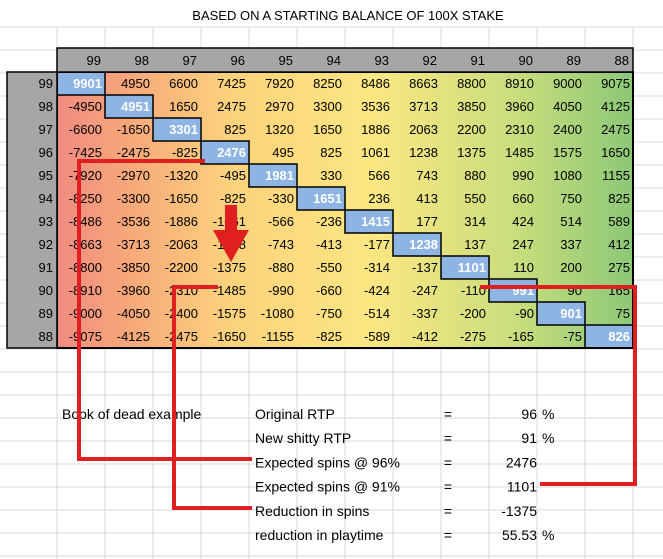 The image size is (663, 559). I want to click on summary-value: 1101, so click(522, 487).